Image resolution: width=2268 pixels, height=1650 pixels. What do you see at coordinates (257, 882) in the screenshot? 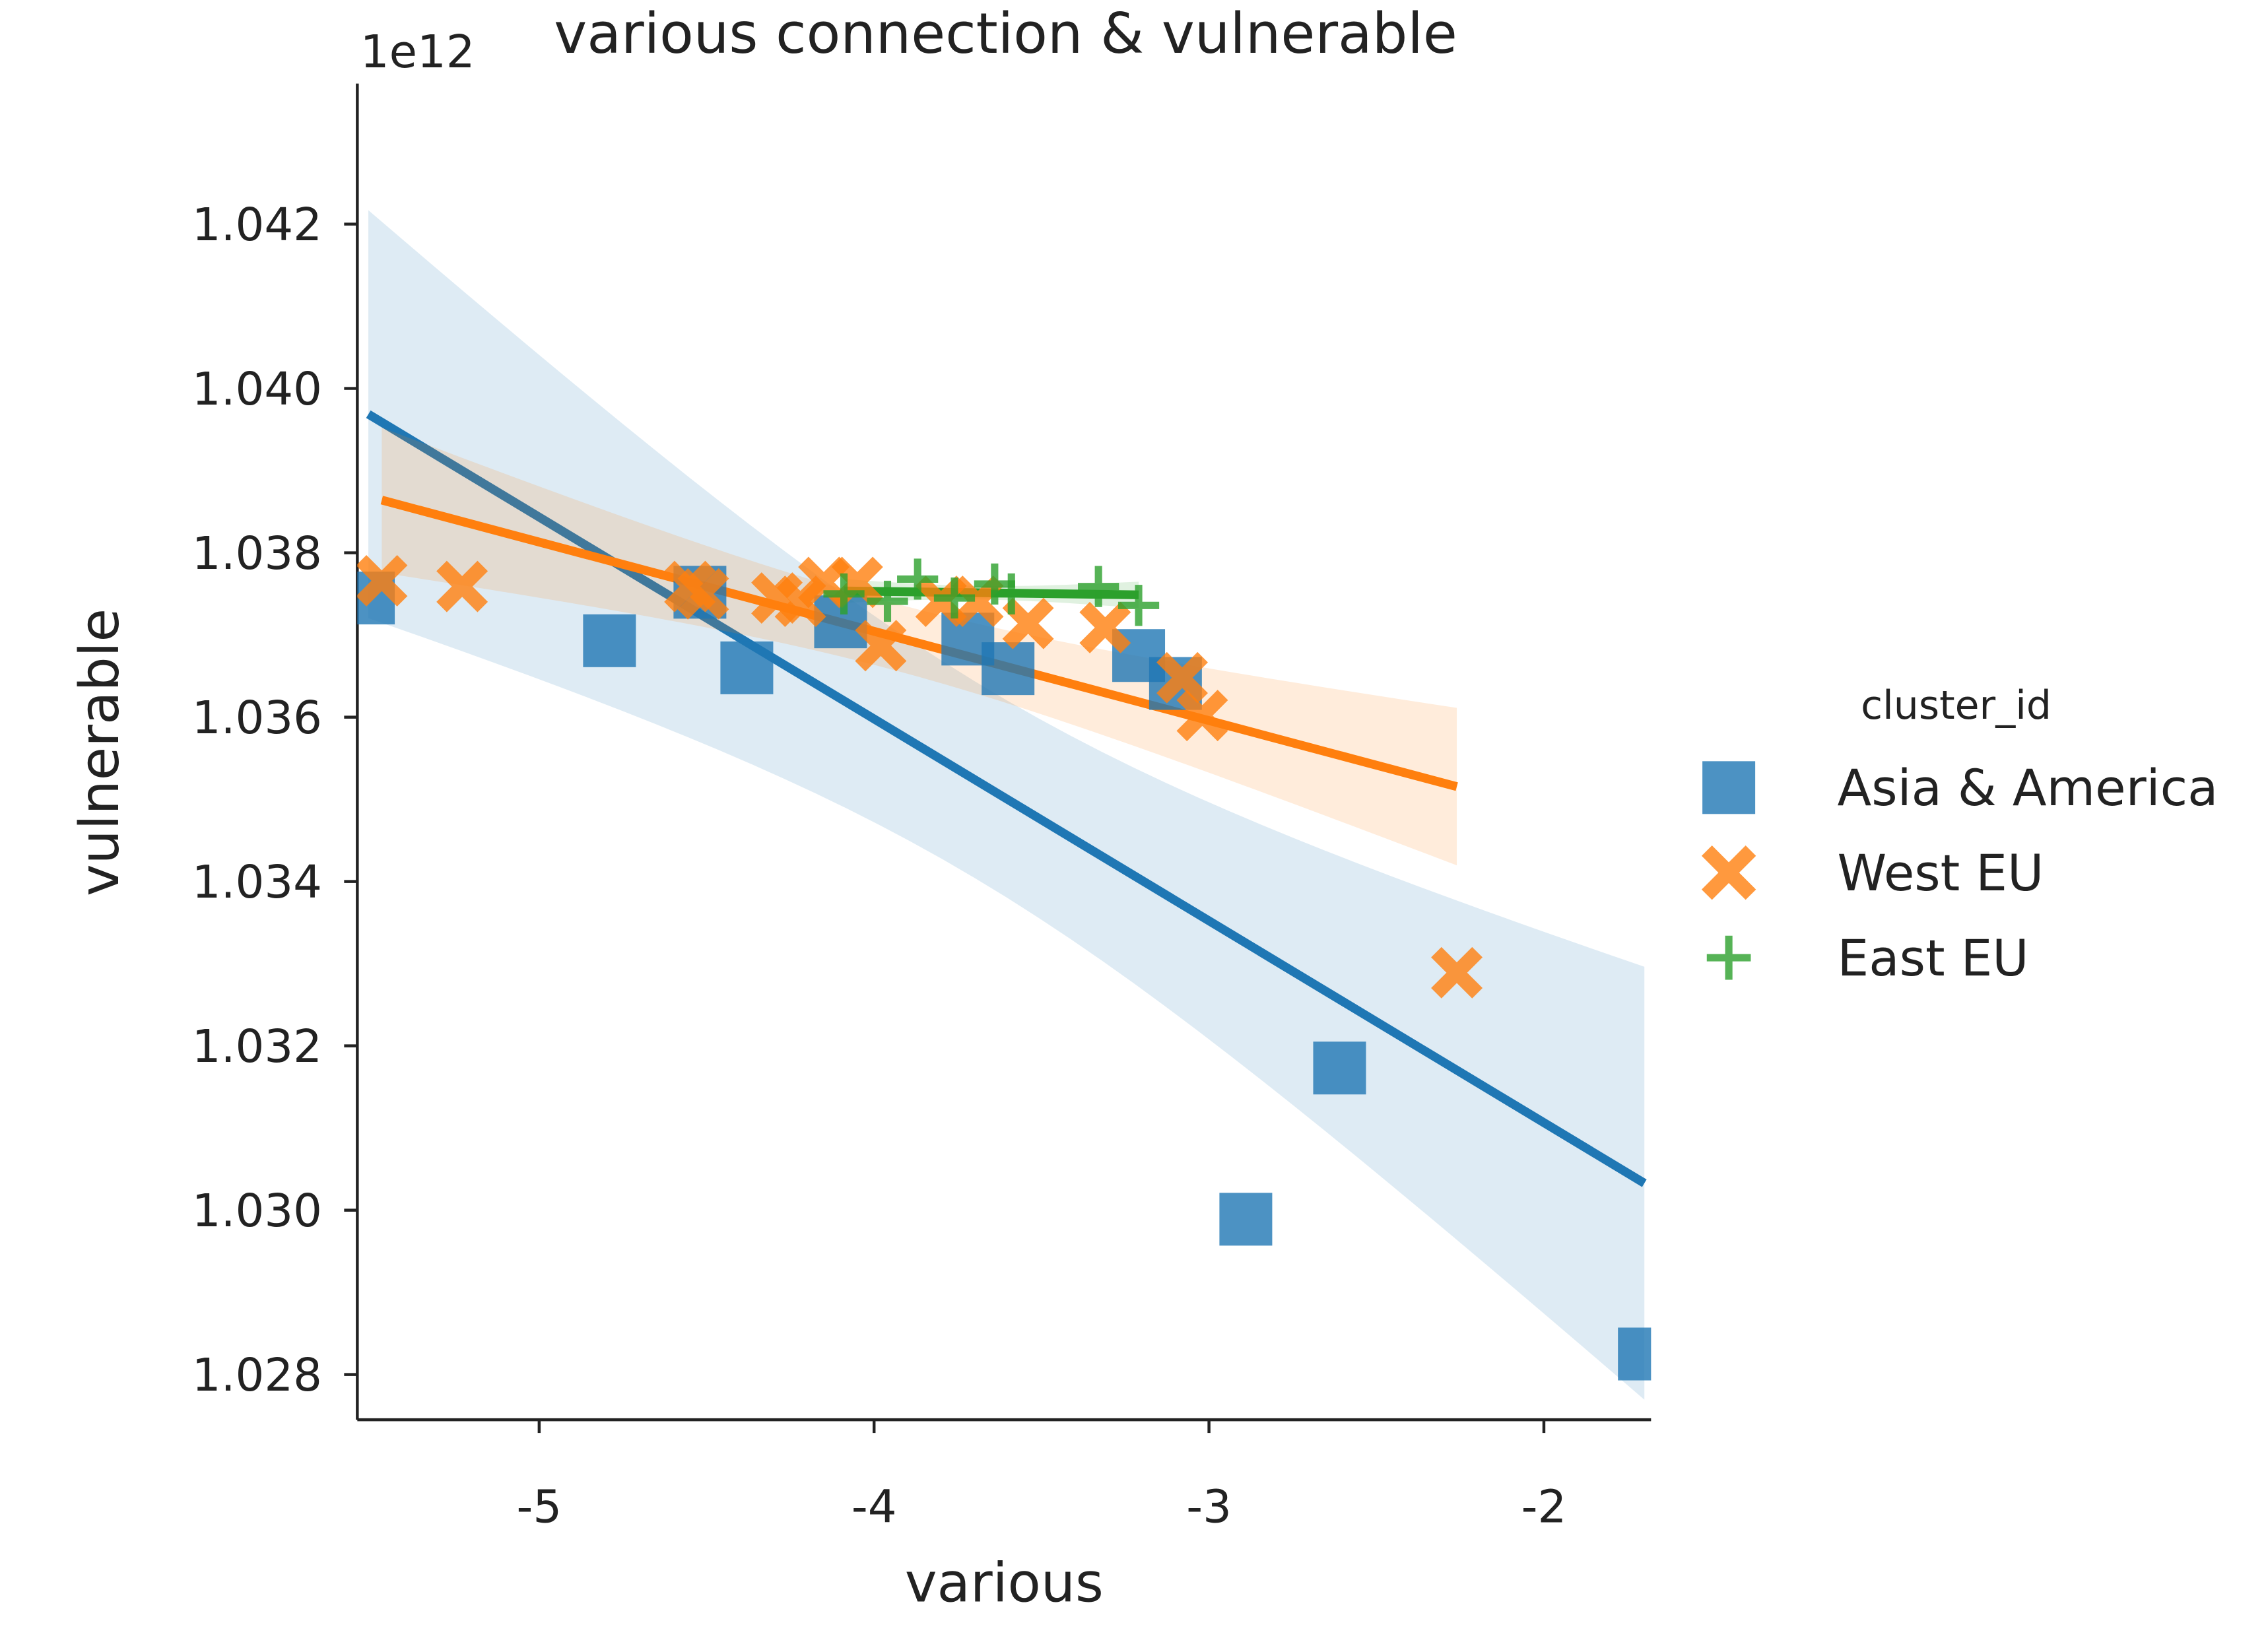
I see `y-tick-label: 1.034` at bounding box center [257, 882].